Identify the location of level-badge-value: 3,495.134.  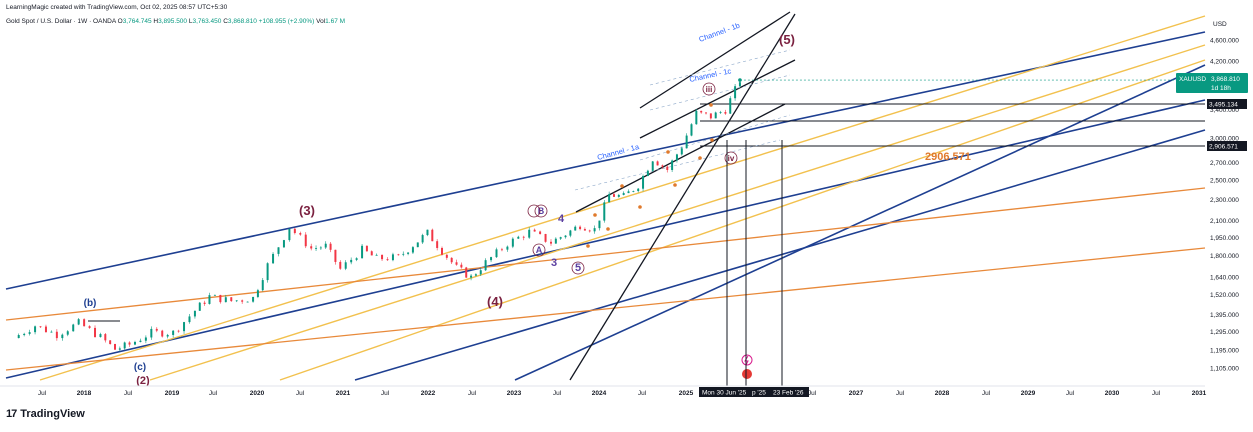
(1223, 105).